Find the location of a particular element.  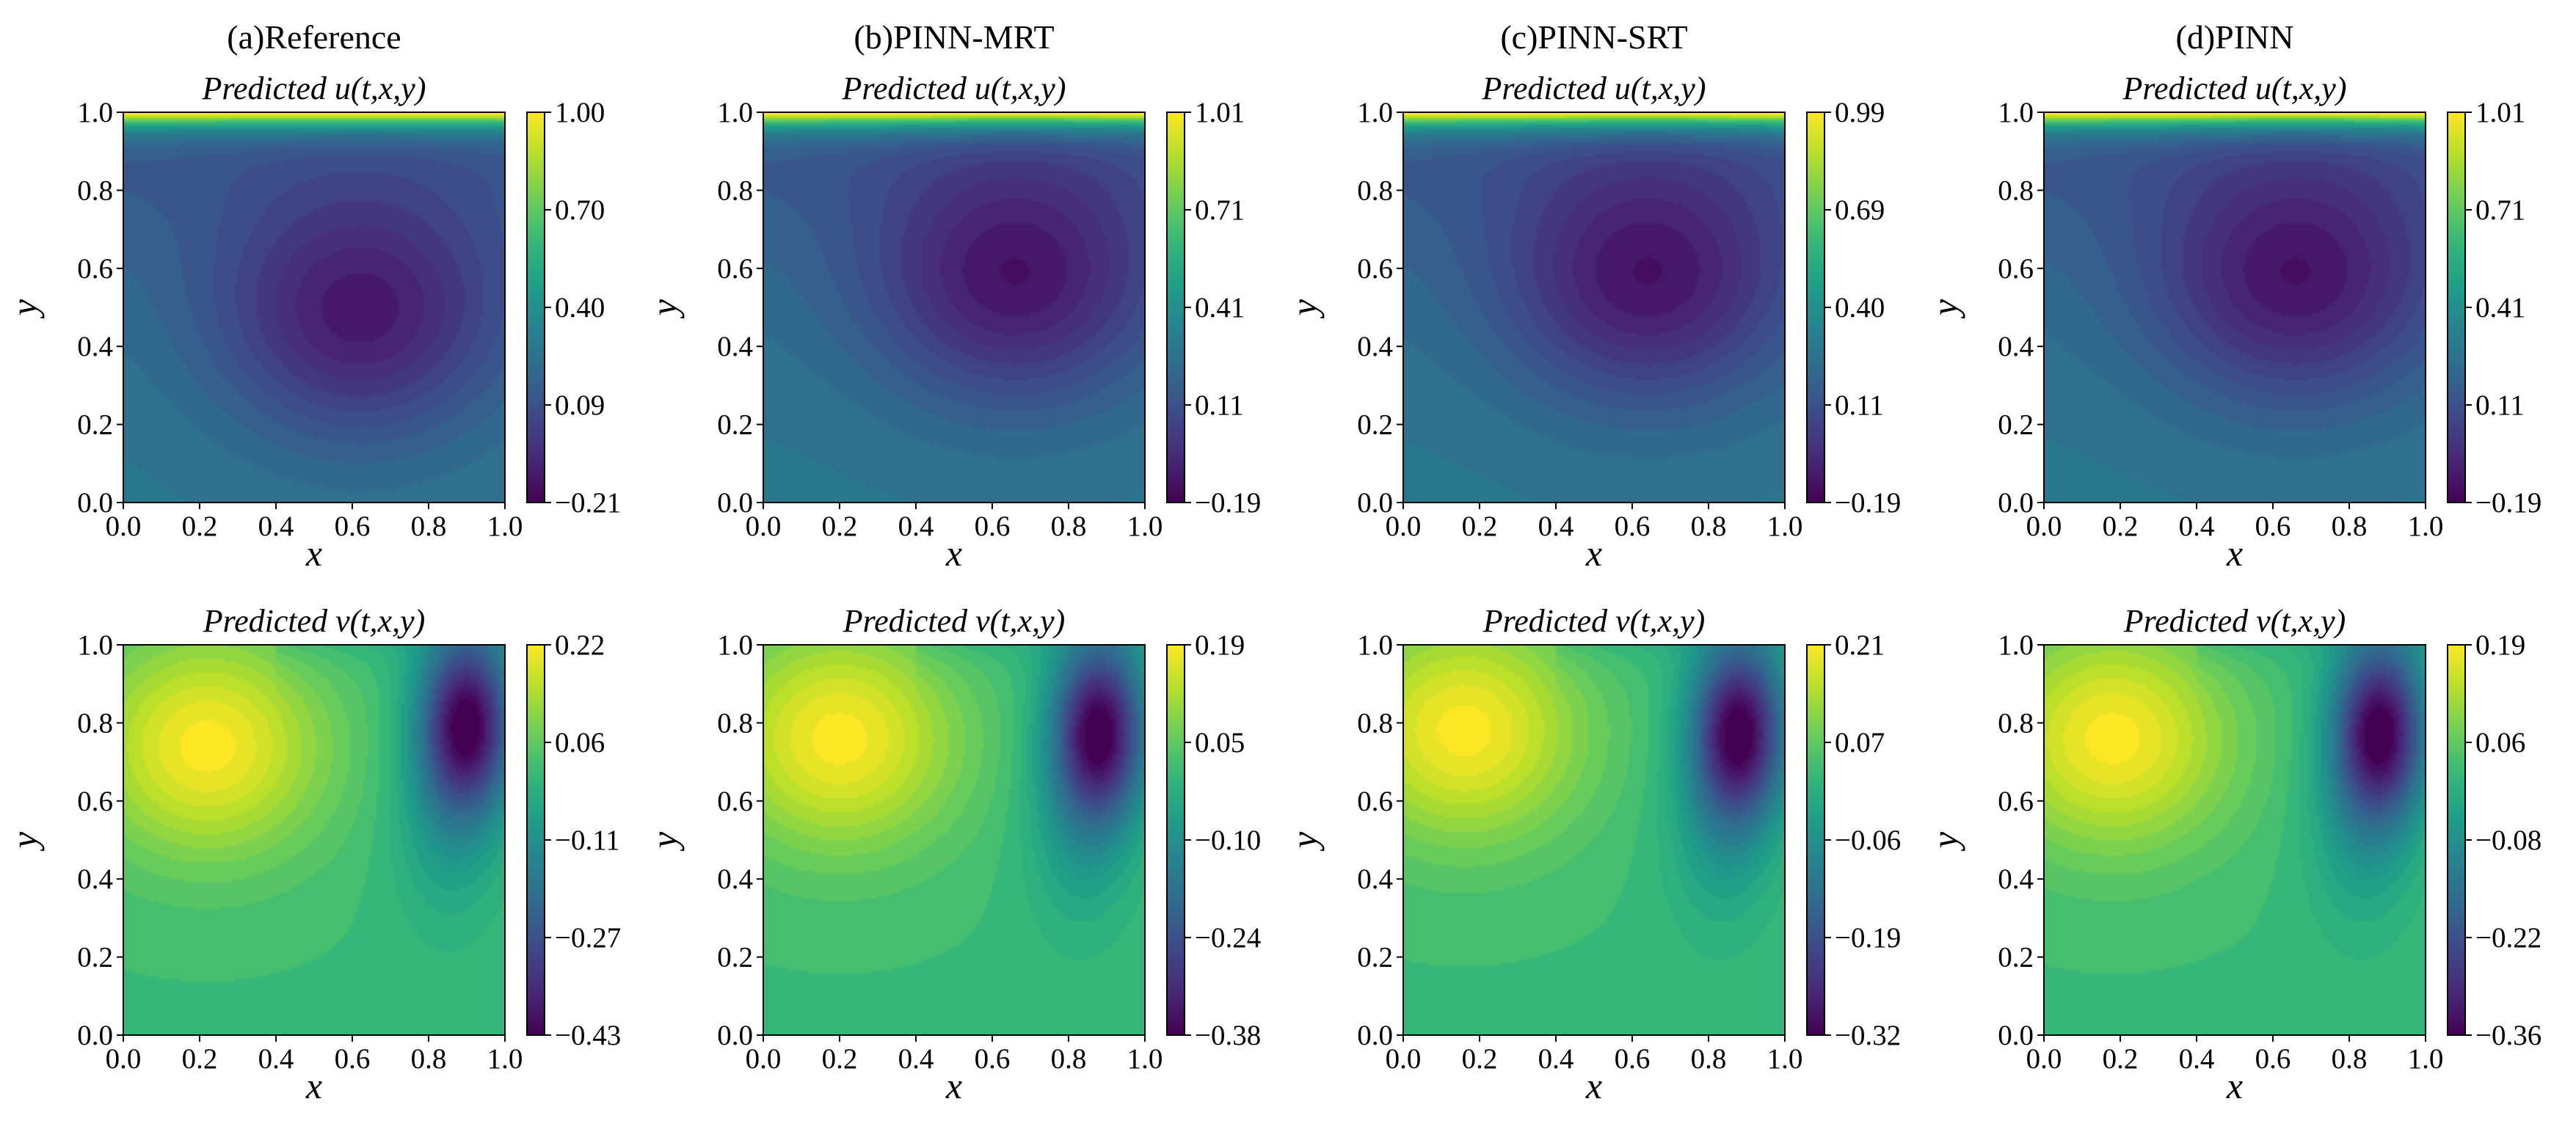

colorbar-tick-label: −0.22 is located at coordinates (2508, 938).